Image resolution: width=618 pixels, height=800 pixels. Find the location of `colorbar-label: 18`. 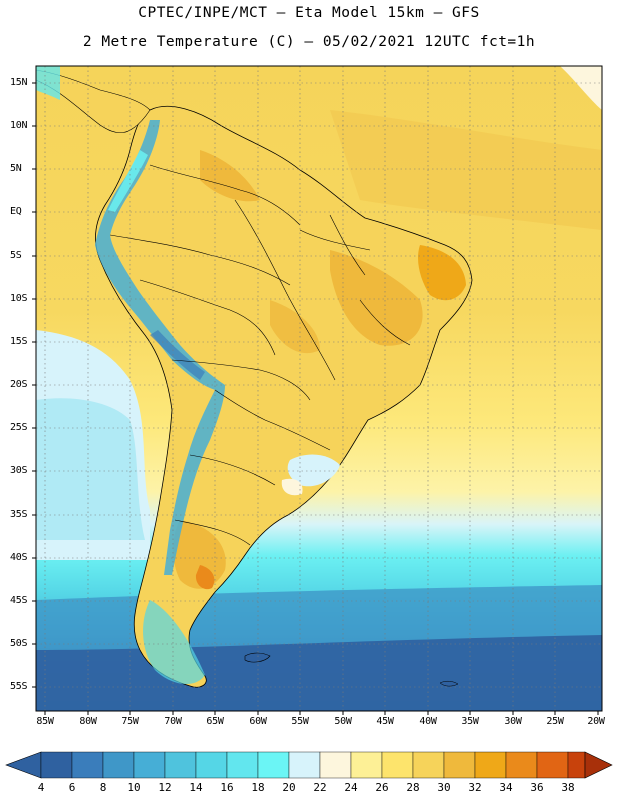

colorbar-label: 18 is located at coordinates (258, 787).